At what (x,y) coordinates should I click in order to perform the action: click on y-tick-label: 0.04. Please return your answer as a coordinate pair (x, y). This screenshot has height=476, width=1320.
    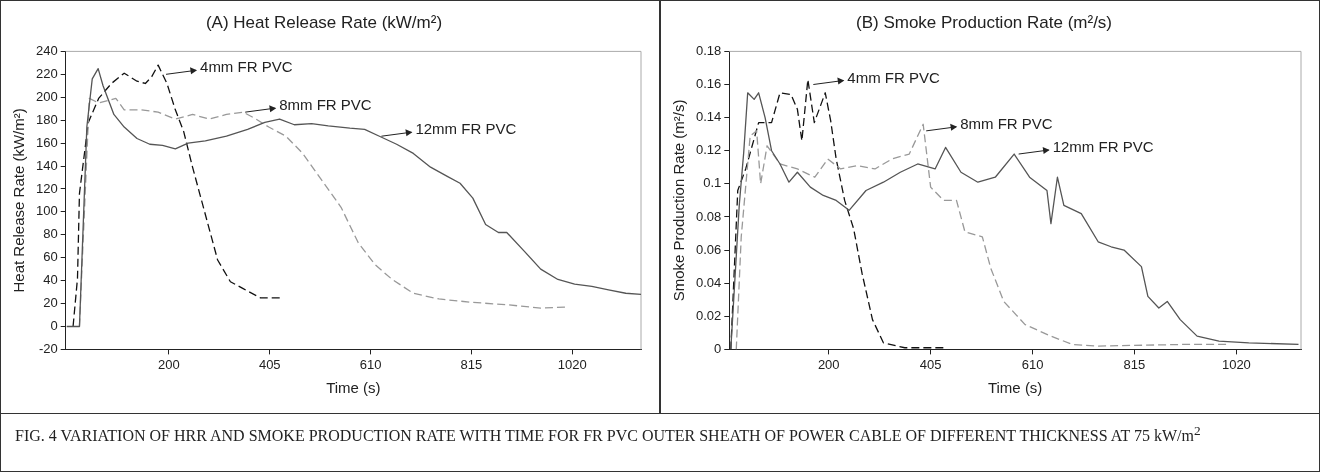
    Looking at the image, I should click on (708, 282).